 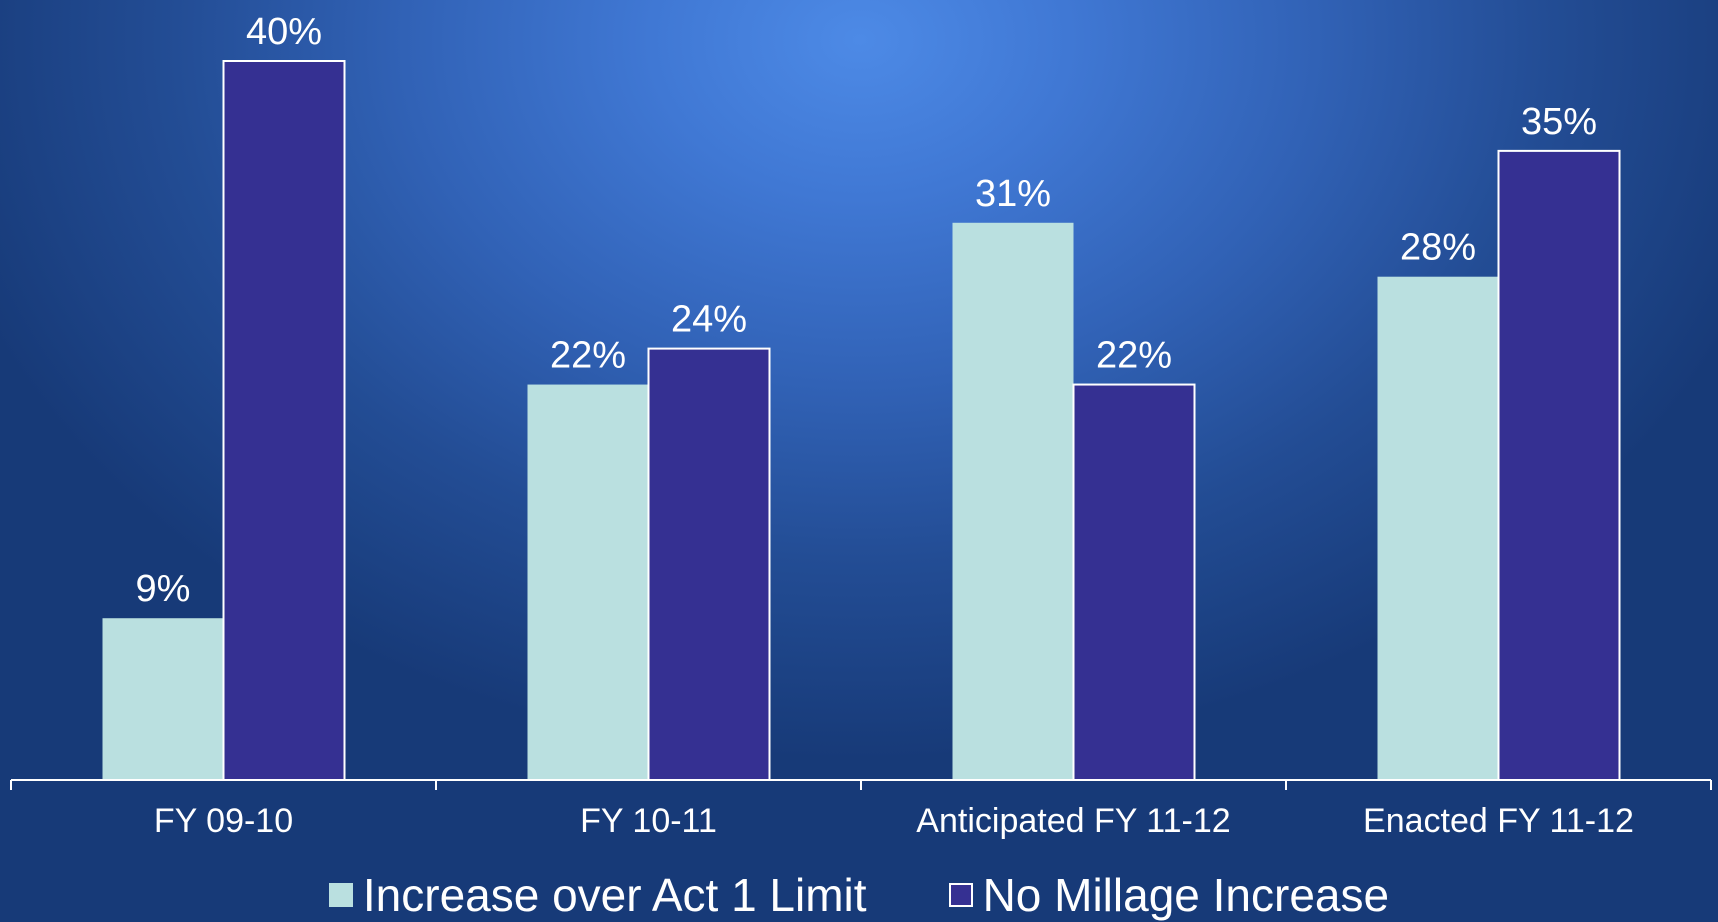 What do you see at coordinates (1013, 194) in the screenshot?
I see `data-label-increase-anticipated-fy-11-12: 31%` at bounding box center [1013, 194].